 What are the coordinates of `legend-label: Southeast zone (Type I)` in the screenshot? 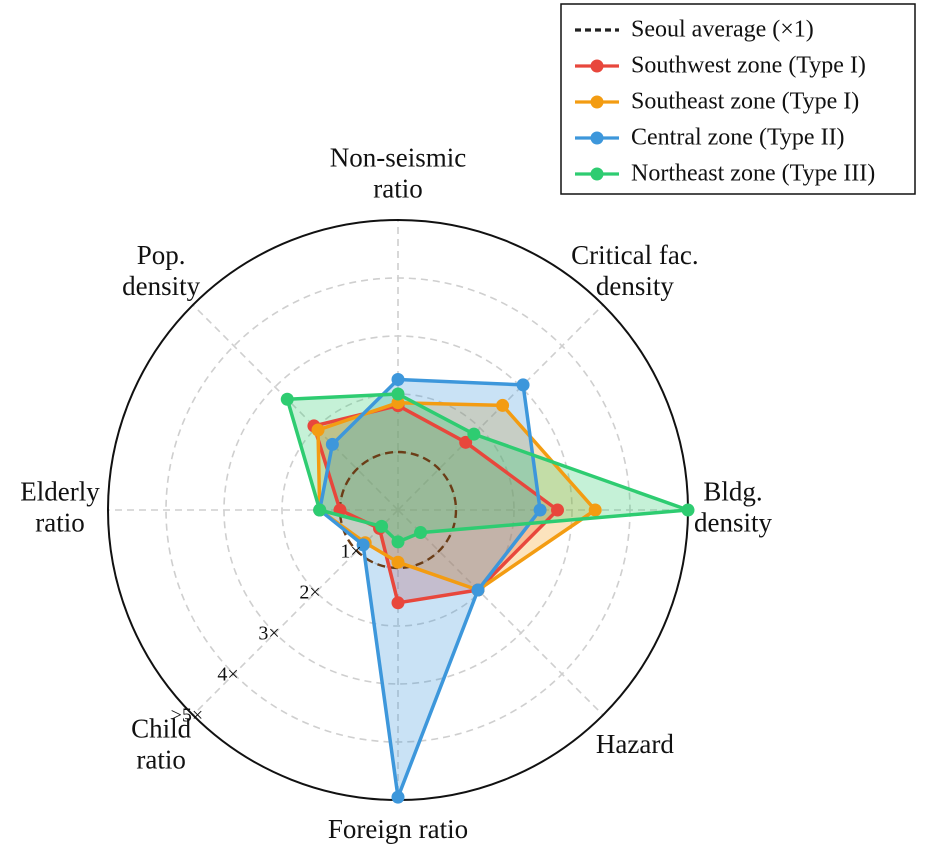 It's located at (745, 102).